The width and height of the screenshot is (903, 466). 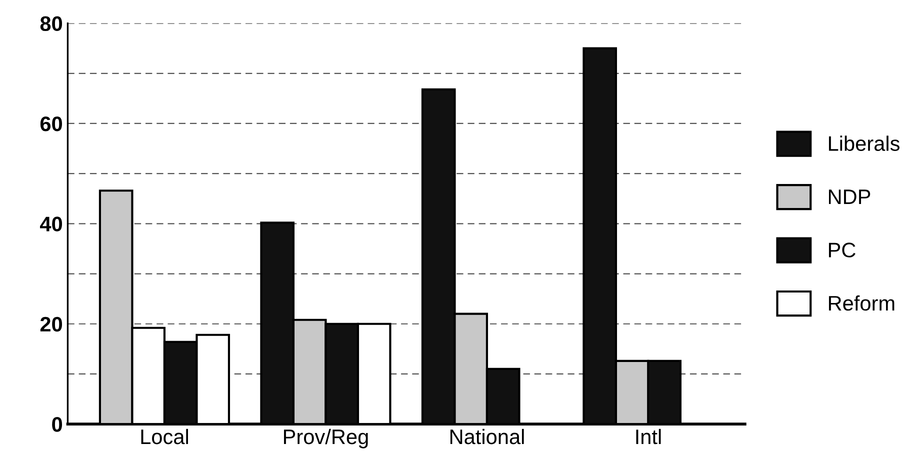 What do you see at coordinates (842, 250) in the screenshot?
I see `legend-label: PC` at bounding box center [842, 250].